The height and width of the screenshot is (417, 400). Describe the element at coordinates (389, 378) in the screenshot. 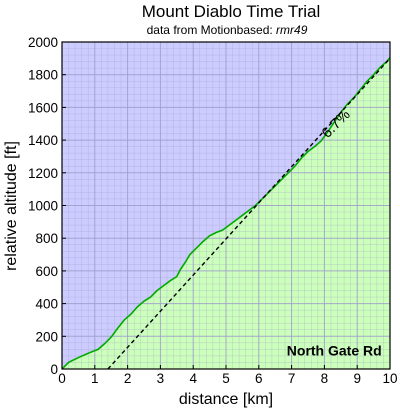

I see `x-tick-label: 10` at that location.